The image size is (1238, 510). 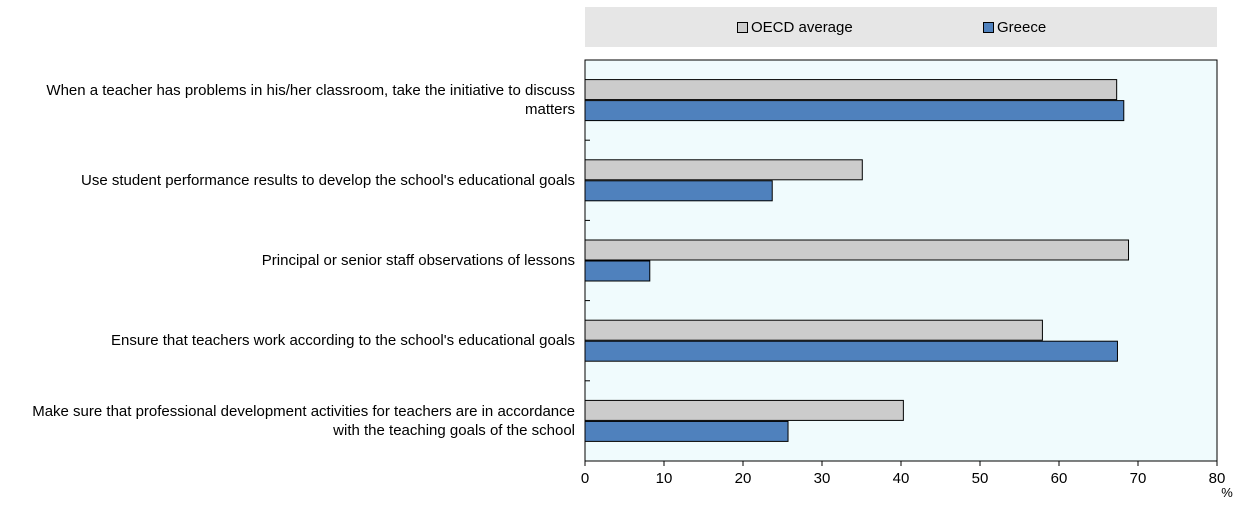 What do you see at coordinates (901, 27) in the screenshot?
I see `legend: OECD average Greece` at bounding box center [901, 27].